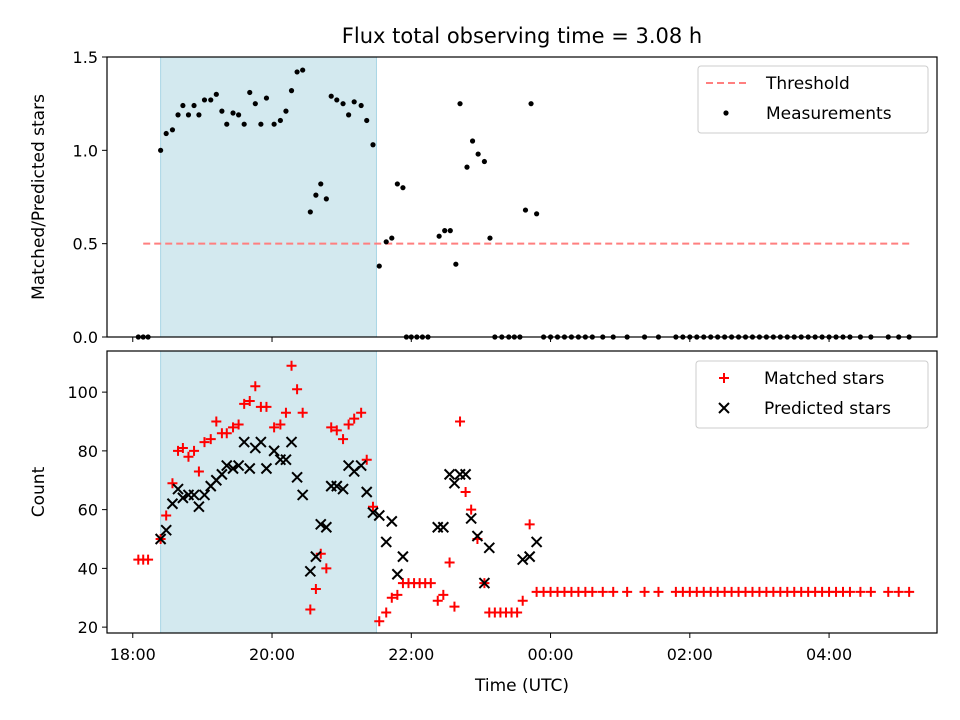 This screenshot has width=960, height=720. Describe the element at coordinates (807, 84) in the screenshot. I see `legend-label: Threshold` at that location.